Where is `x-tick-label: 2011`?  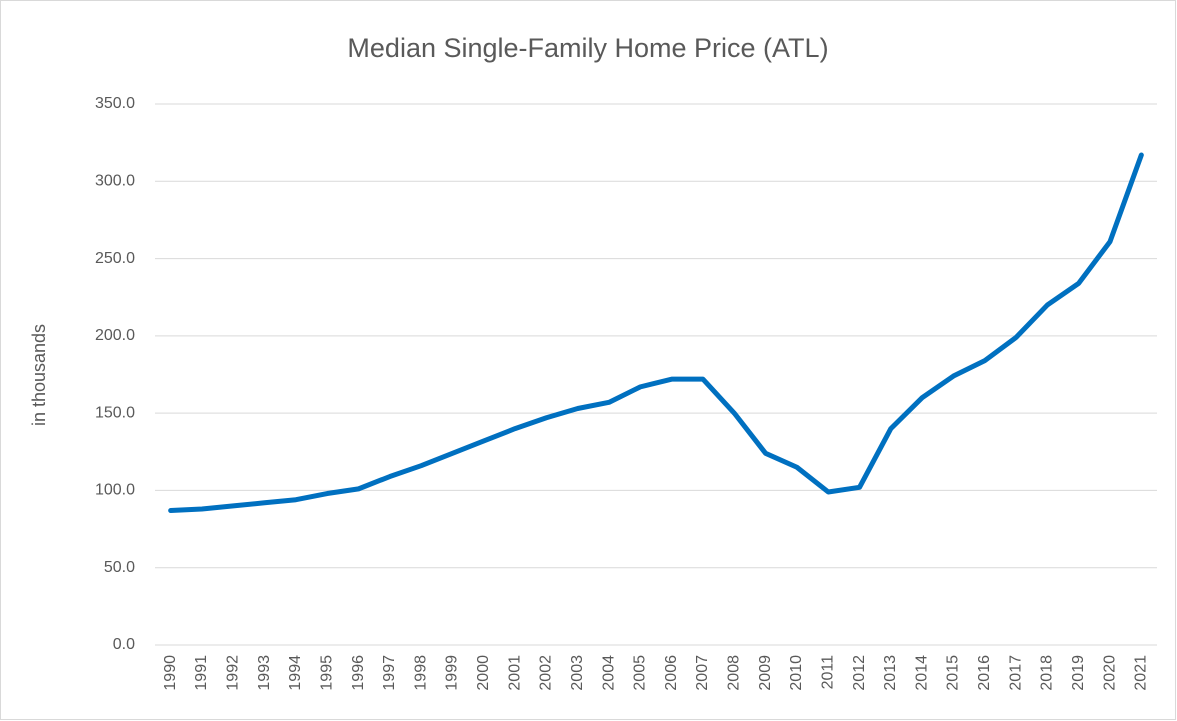 x-tick-label: 2011 is located at coordinates (827, 672).